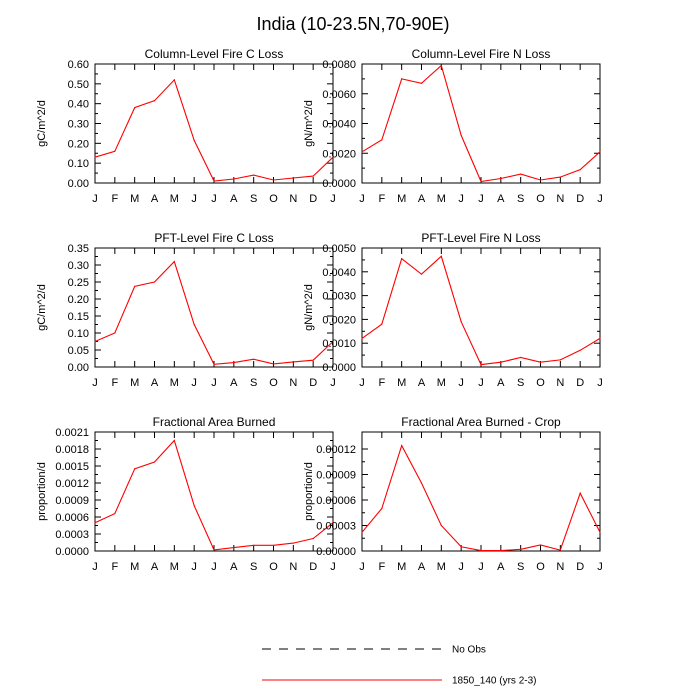  I want to click on y-tick-label: 0.0021, so click(72, 433).